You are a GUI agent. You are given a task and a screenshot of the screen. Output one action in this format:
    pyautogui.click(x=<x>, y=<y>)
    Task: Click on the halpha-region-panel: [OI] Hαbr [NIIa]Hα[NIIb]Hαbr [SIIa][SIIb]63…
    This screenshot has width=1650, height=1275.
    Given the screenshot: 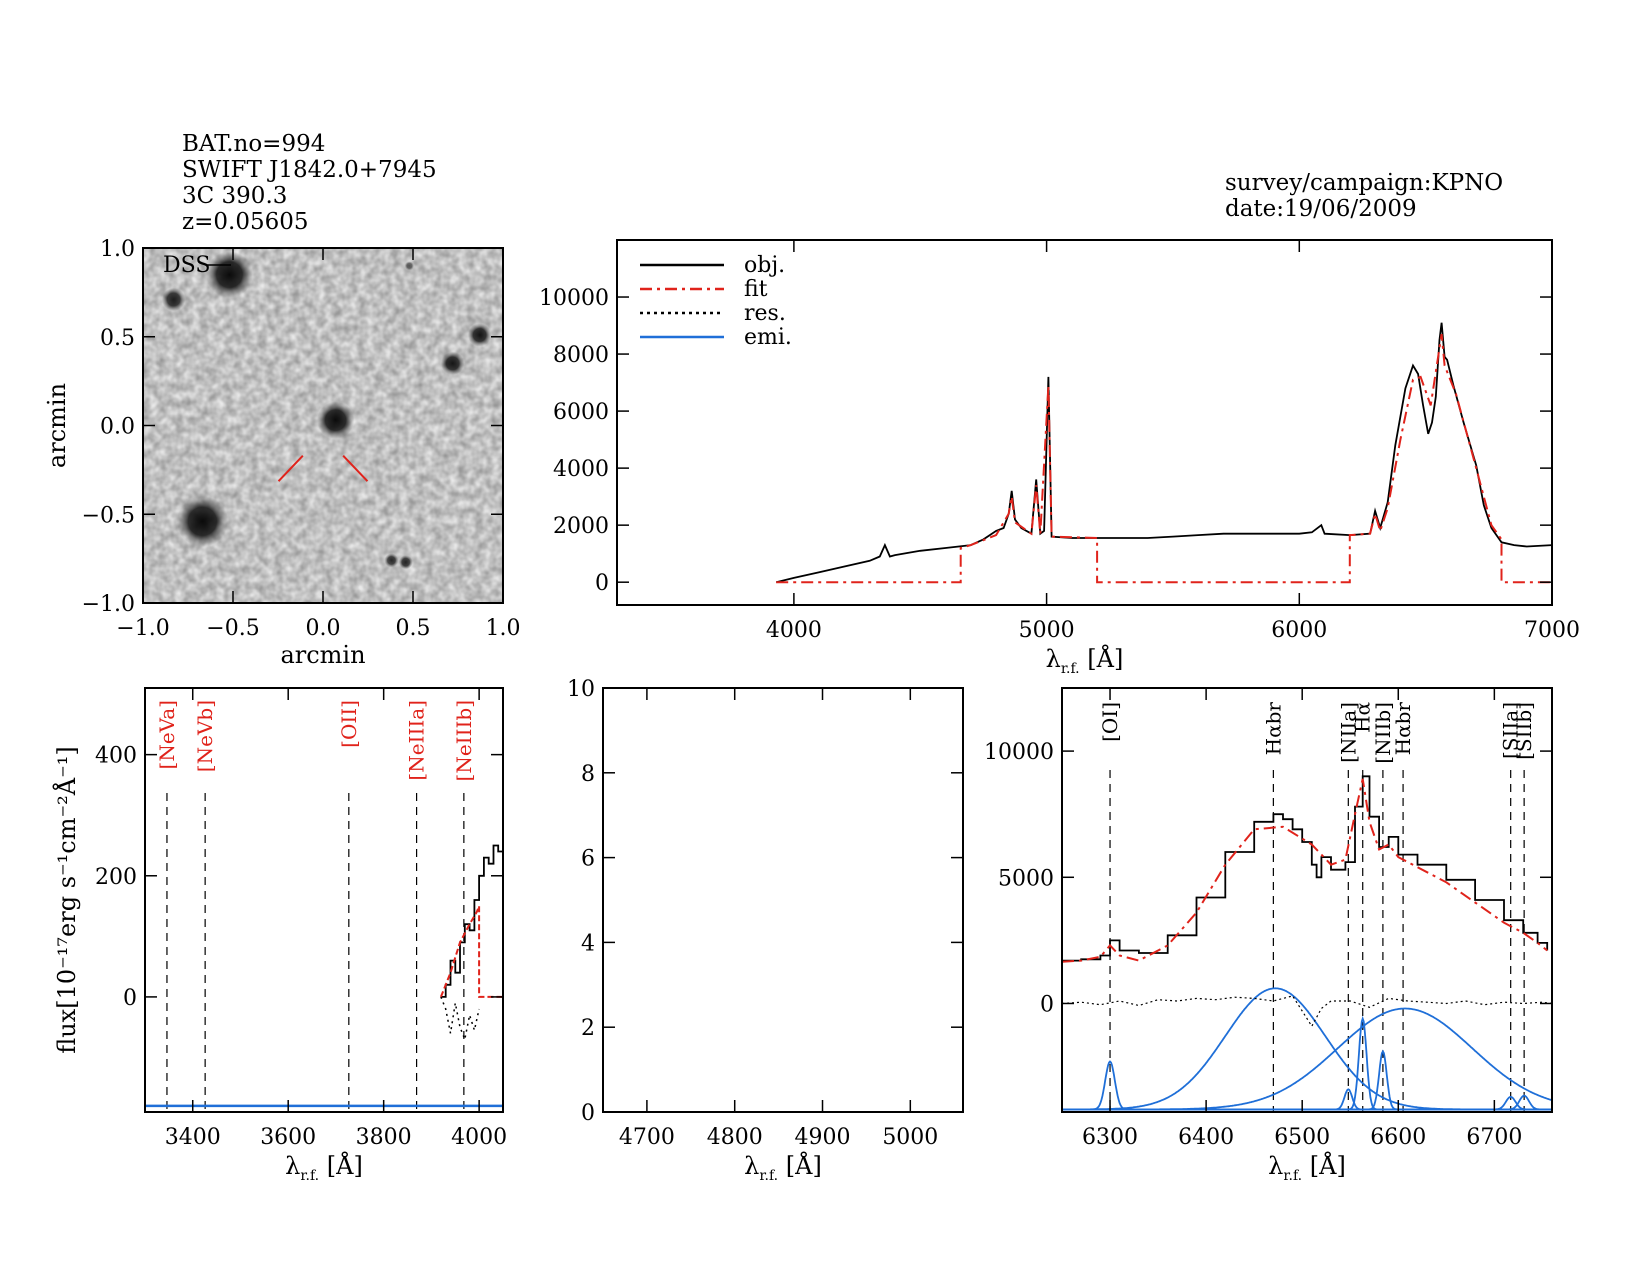 What is the action you would take?
    pyautogui.click(x=1268, y=935)
    